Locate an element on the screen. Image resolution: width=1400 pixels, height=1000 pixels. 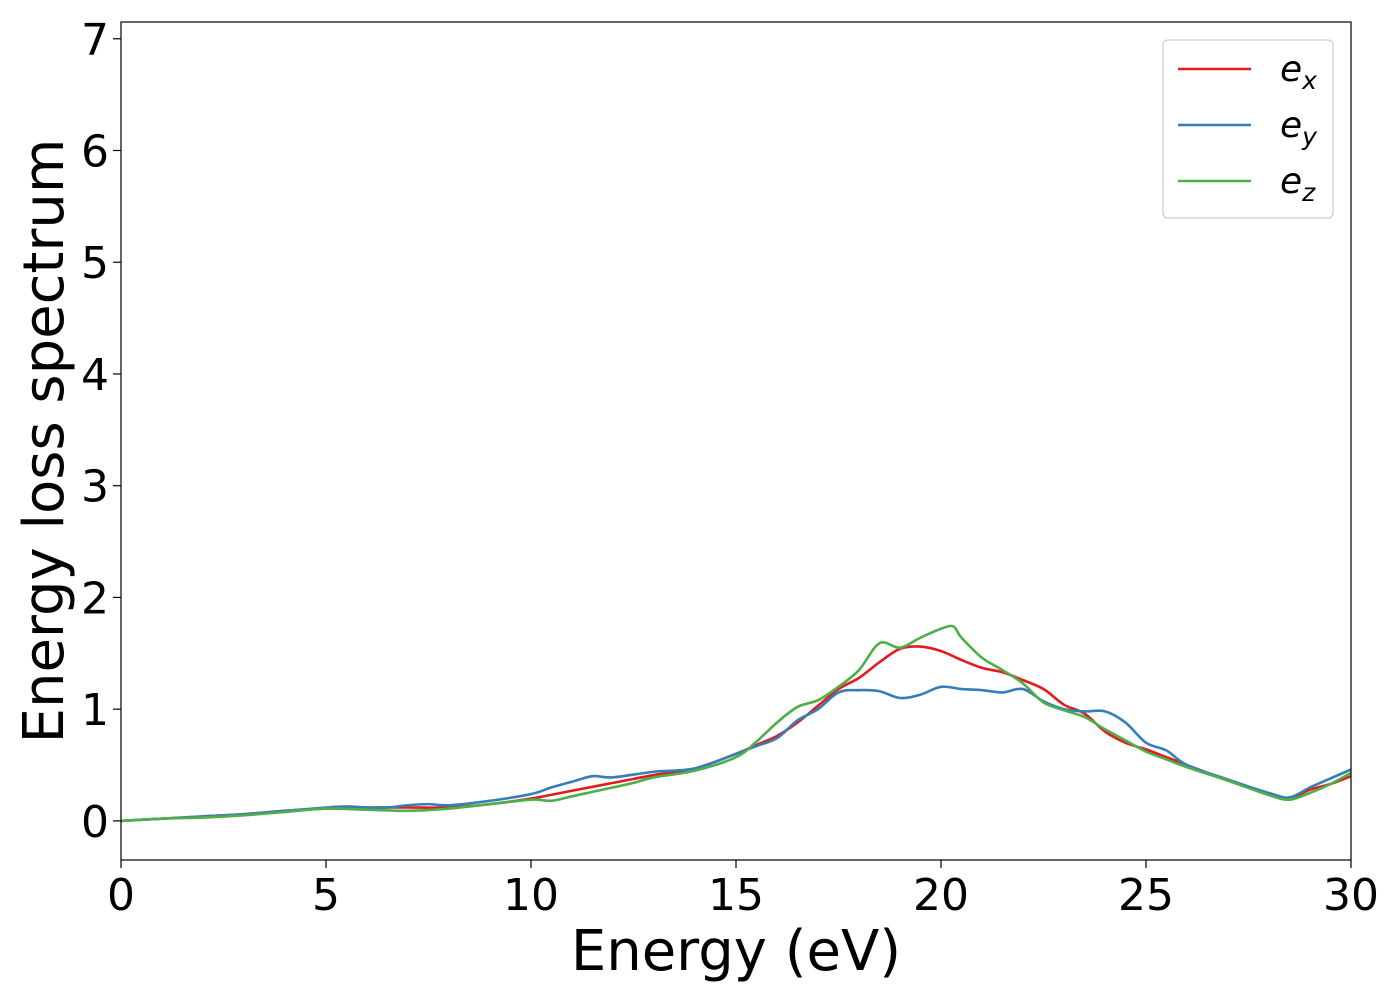
legend: ex ey ez is located at coordinates (1248, 129).